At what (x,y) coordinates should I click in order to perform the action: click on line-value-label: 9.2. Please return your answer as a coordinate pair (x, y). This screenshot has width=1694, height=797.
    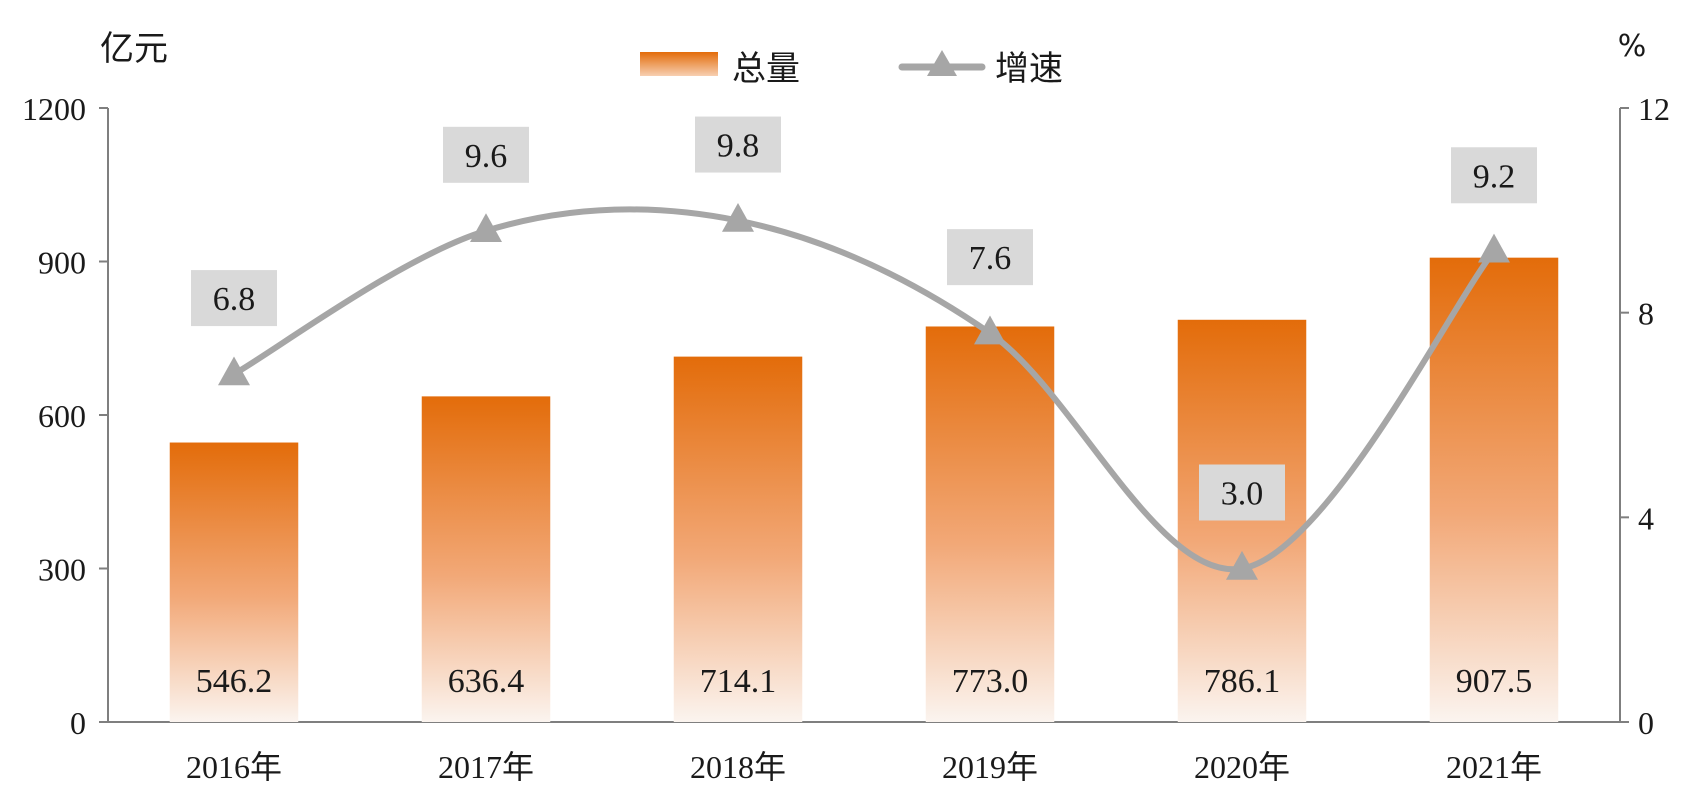
    Looking at the image, I should click on (1494, 176).